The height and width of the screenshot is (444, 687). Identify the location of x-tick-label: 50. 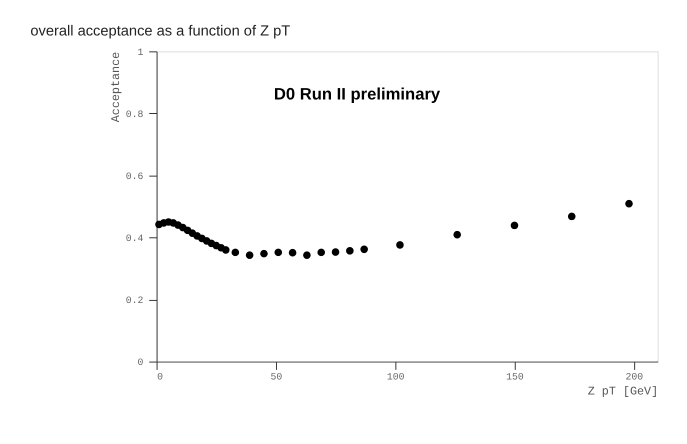
(276, 377).